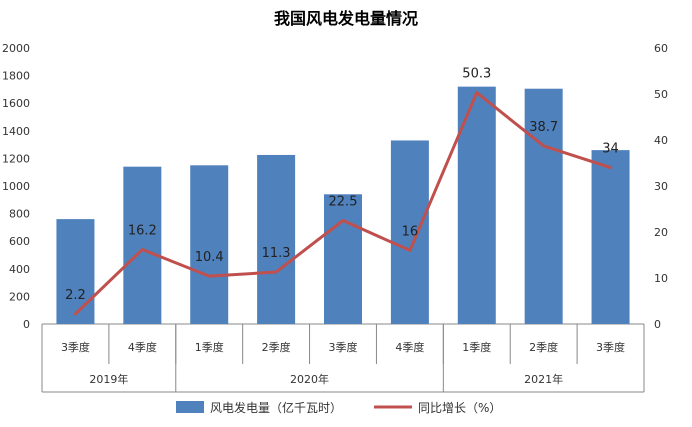  Describe the element at coordinates (661, 186) in the screenshot. I see `y-right-tick-label: 30` at that location.